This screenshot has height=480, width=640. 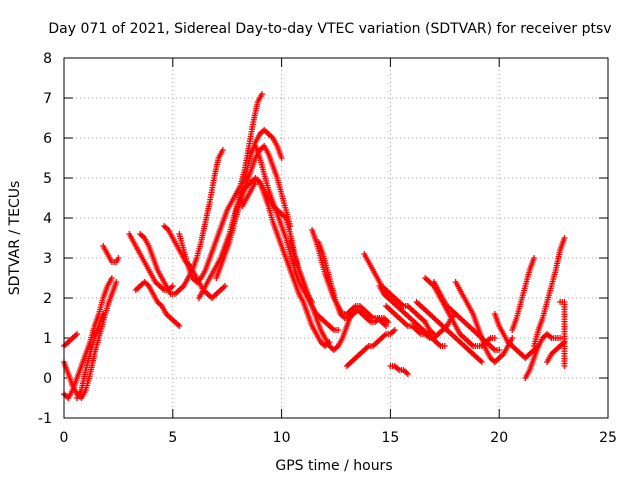 What do you see at coordinates (47, 379) in the screenshot?
I see `y-tick-label: 0` at bounding box center [47, 379].